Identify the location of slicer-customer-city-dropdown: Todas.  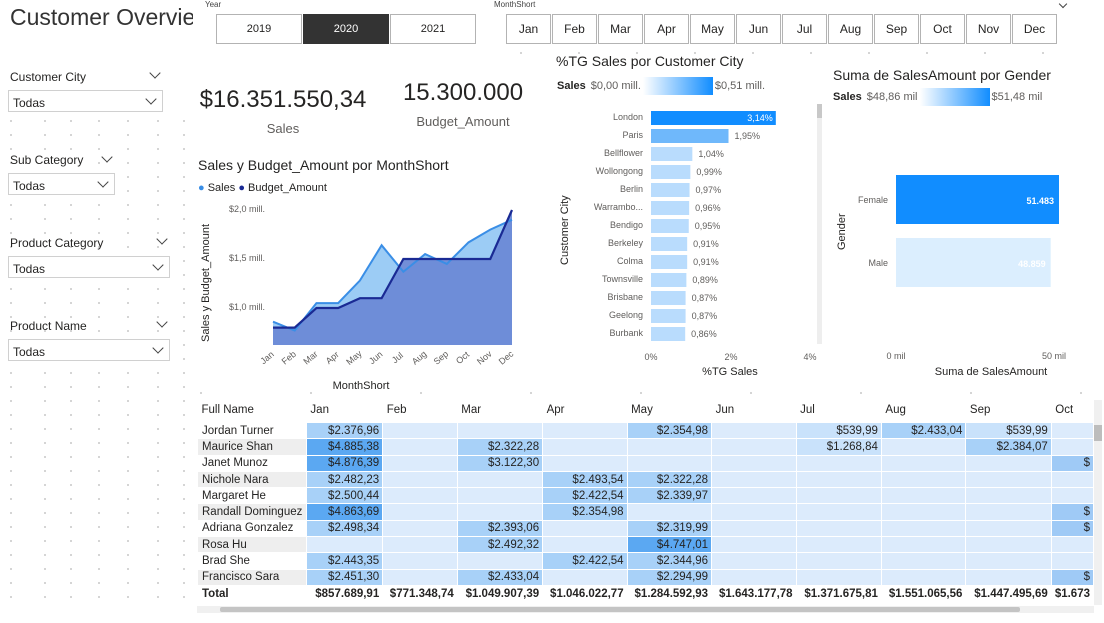
(85, 101).